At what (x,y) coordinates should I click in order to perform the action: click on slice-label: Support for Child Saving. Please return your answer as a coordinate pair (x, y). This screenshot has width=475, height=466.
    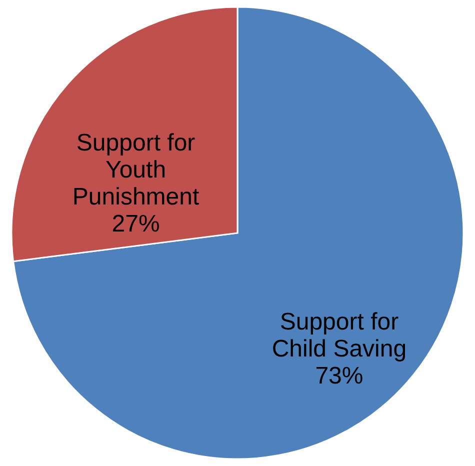
    Looking at the image, I should click on (339, 335).